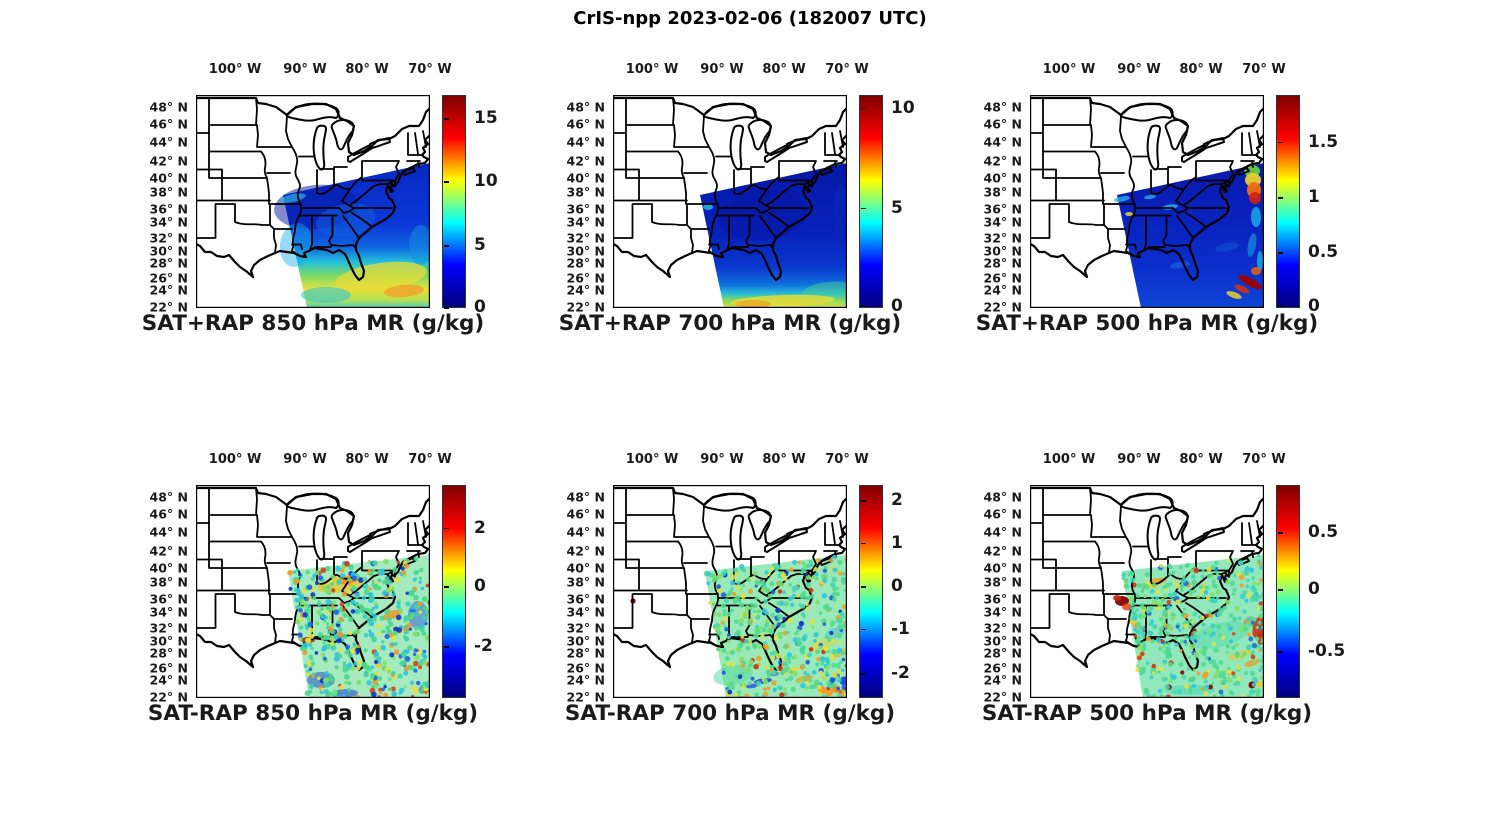 This screenshot has width=1500, height=825. What do you see at coordinates (486, 181) in the screenshot?
I see `colorbar-tick-label: 10` at bounding box center [486, 181].